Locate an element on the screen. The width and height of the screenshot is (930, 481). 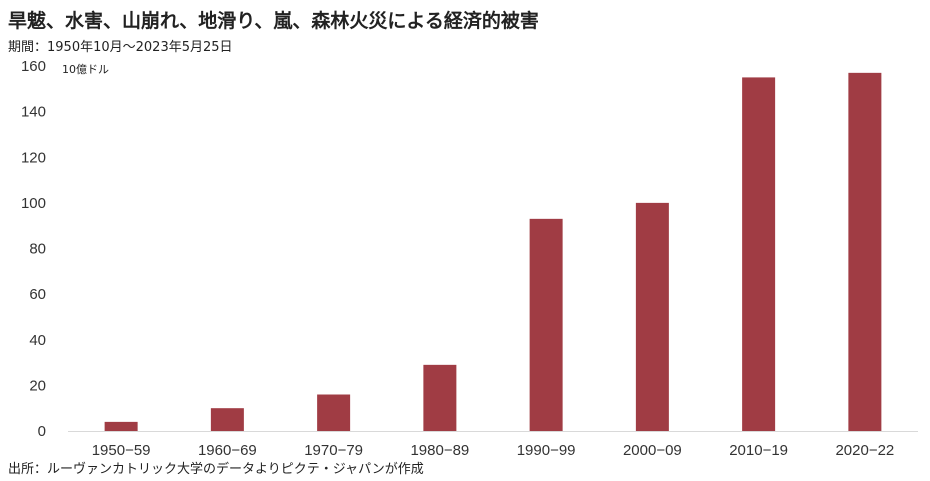
y-tick-label: 40 is located at coordinates (37, 340).